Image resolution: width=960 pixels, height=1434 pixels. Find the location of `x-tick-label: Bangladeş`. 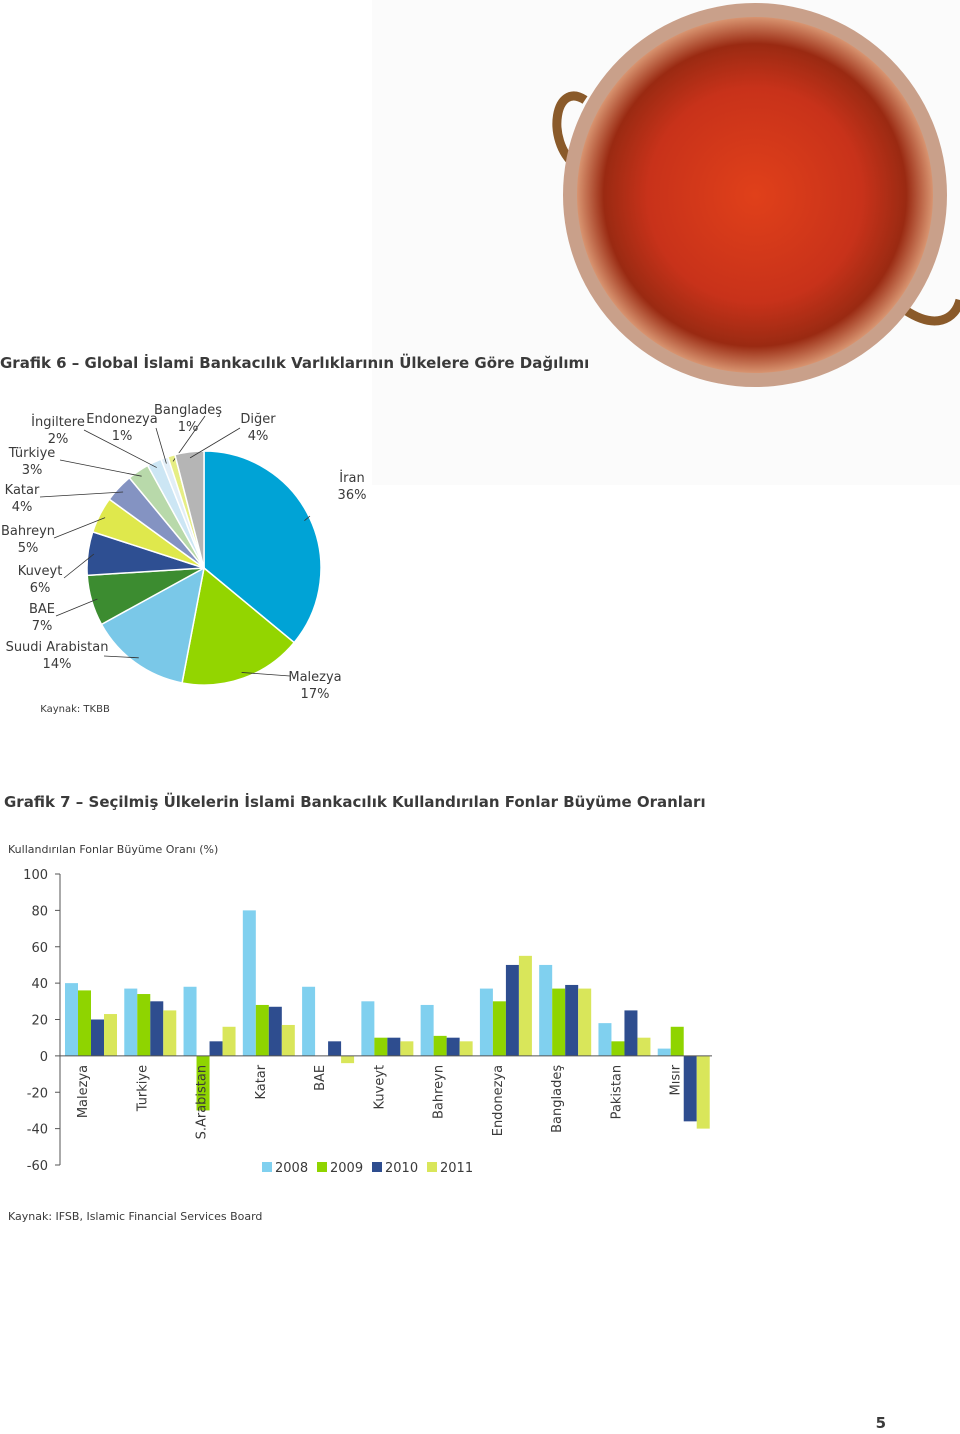

x-tick-label: Bangladeş is located at coordinates (557, 1099).